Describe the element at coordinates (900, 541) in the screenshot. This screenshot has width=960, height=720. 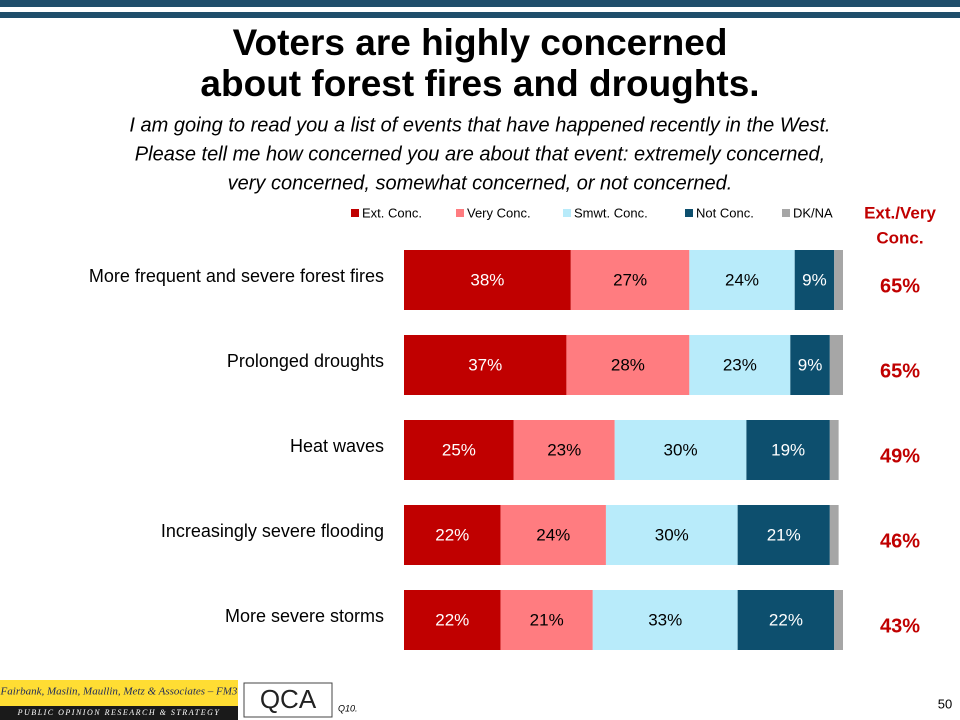
I see `net-value: 46%` at that location.